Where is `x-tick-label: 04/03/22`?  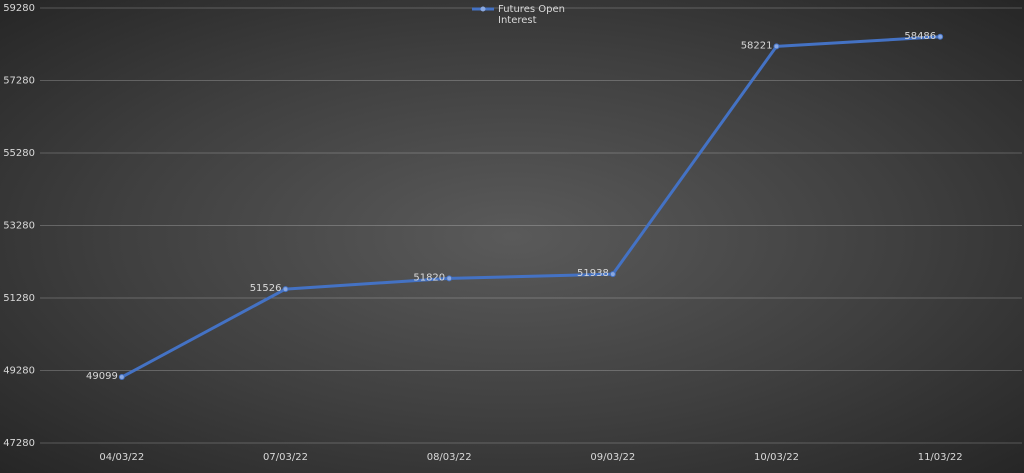 x-tick-label: 04/03/22 is located at coordinates (121, 457).